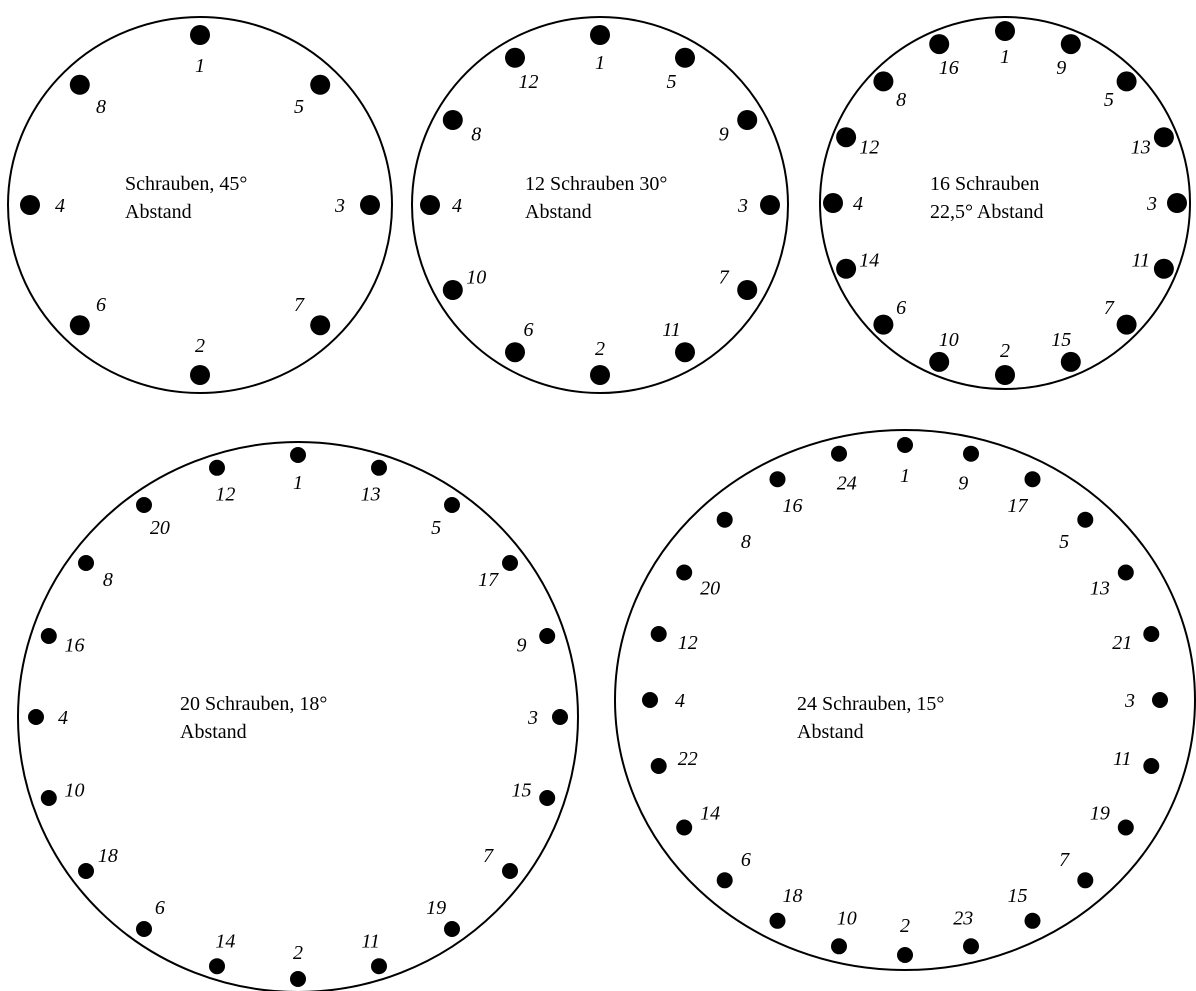  What do you see at coordinates (984, 184) in the screenshot?
I see `pattern-caption: 16 Schrauben` at bounding box center [984, 184].